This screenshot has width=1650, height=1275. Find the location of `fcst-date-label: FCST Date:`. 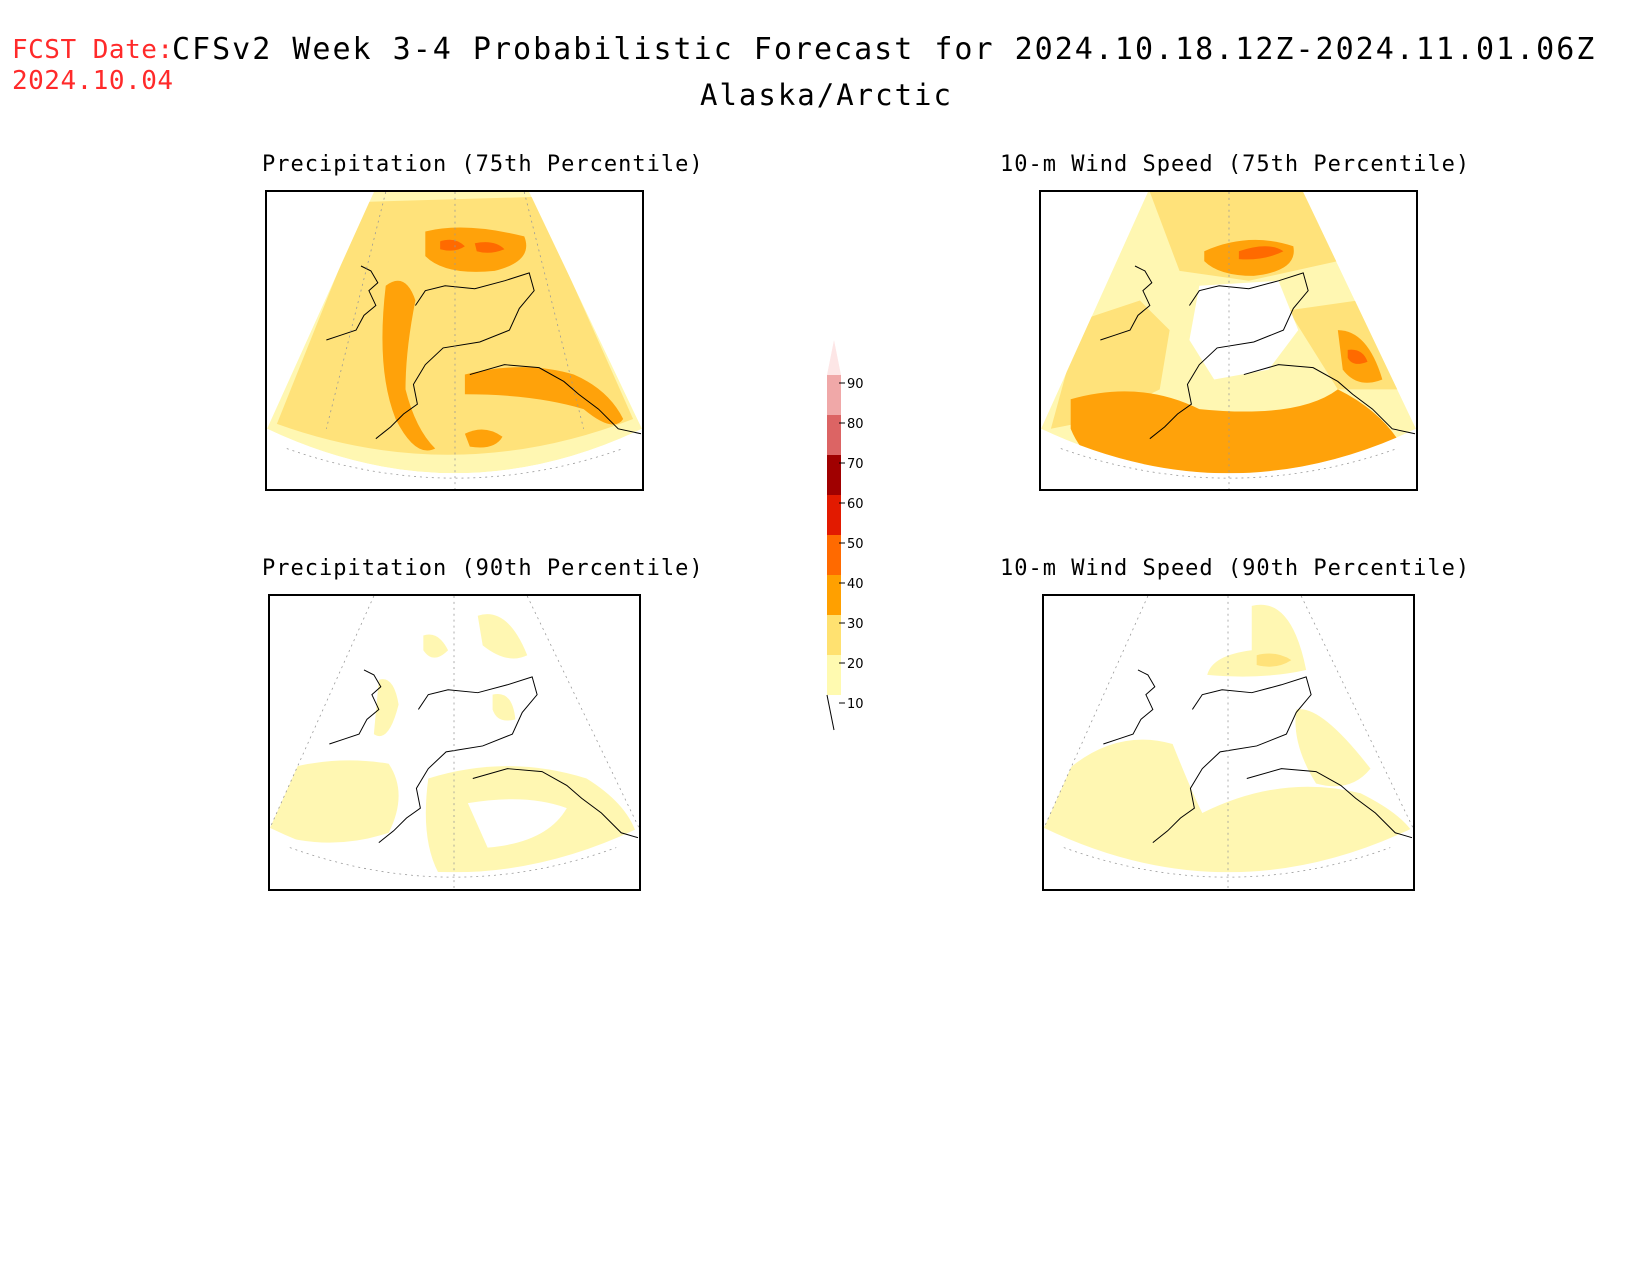

fcst-date-label: FCST Date: is located at coordinates (93, 50).